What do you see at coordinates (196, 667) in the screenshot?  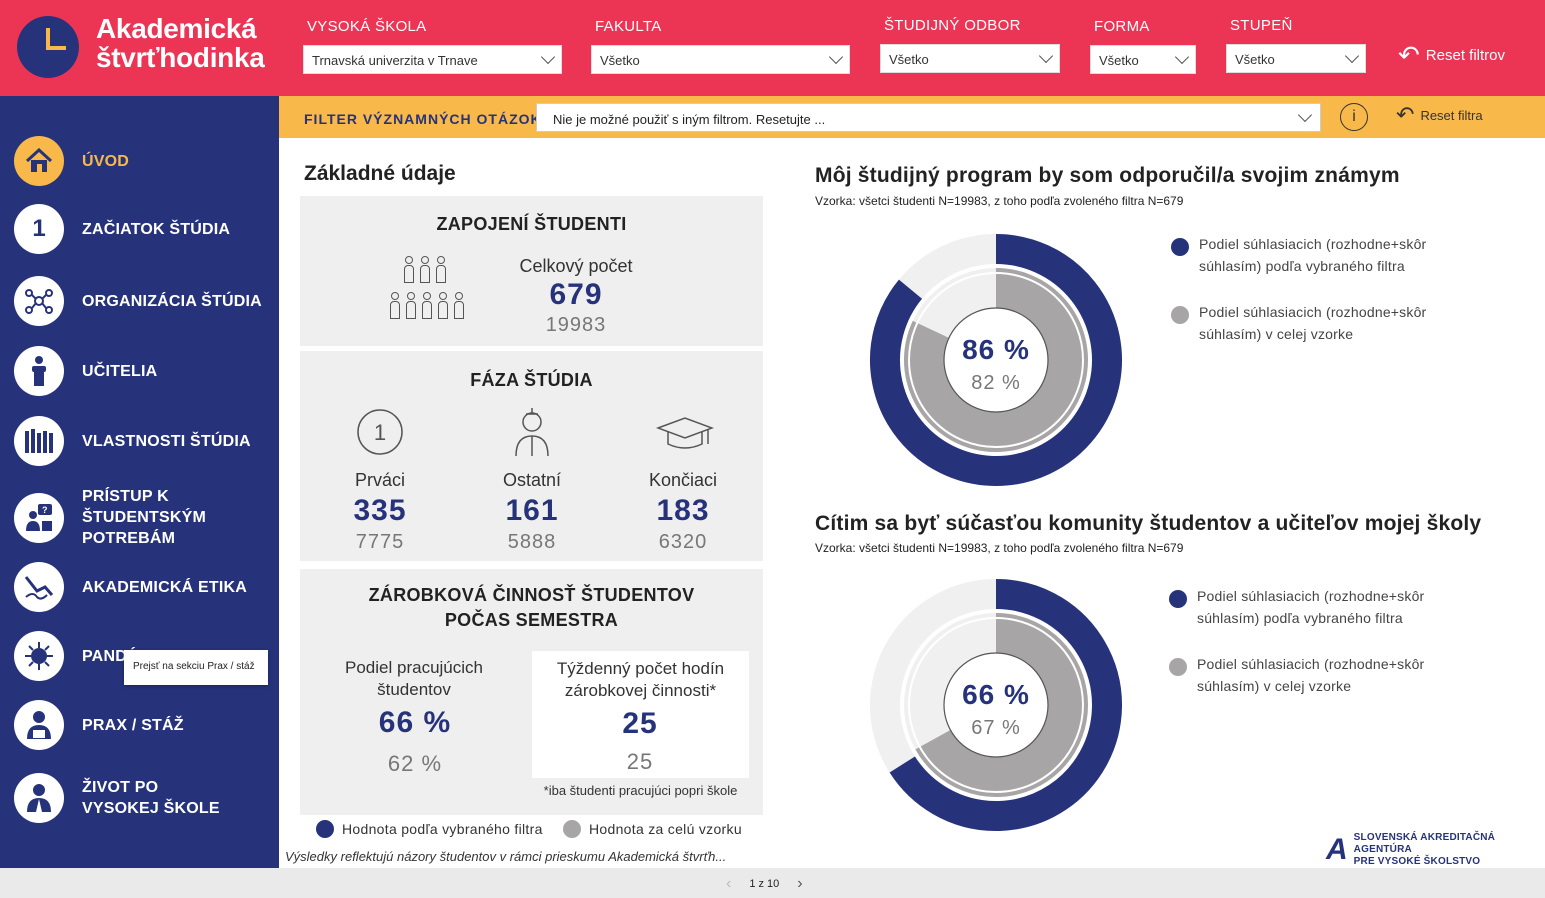 I see `nav-tooltip: Prejsť na sekciu Prax / stáž` at bounding box center [196, 667].